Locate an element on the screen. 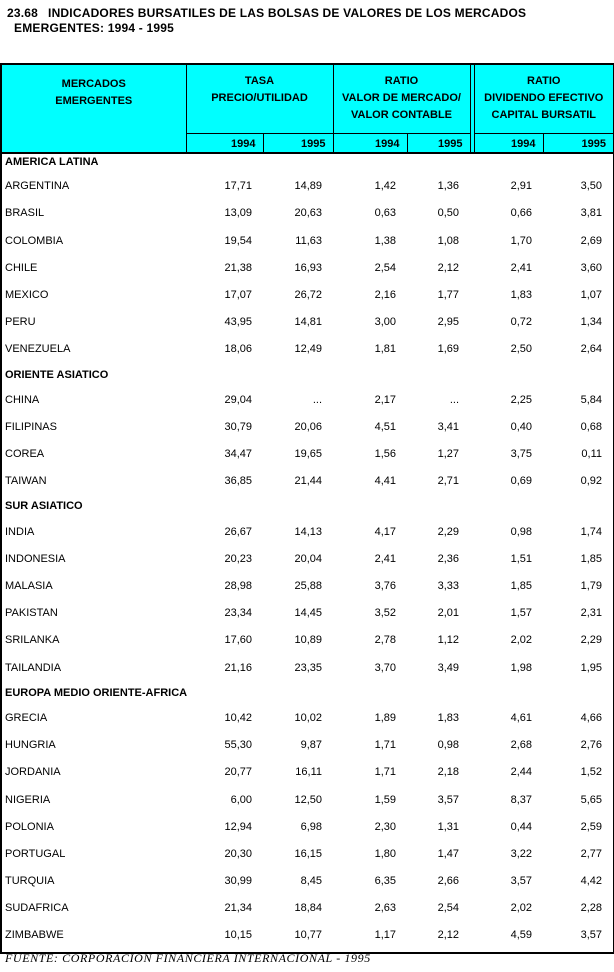 The image size is (614, 972). value-cell: 3,22 is located at coordinates (521, 853).